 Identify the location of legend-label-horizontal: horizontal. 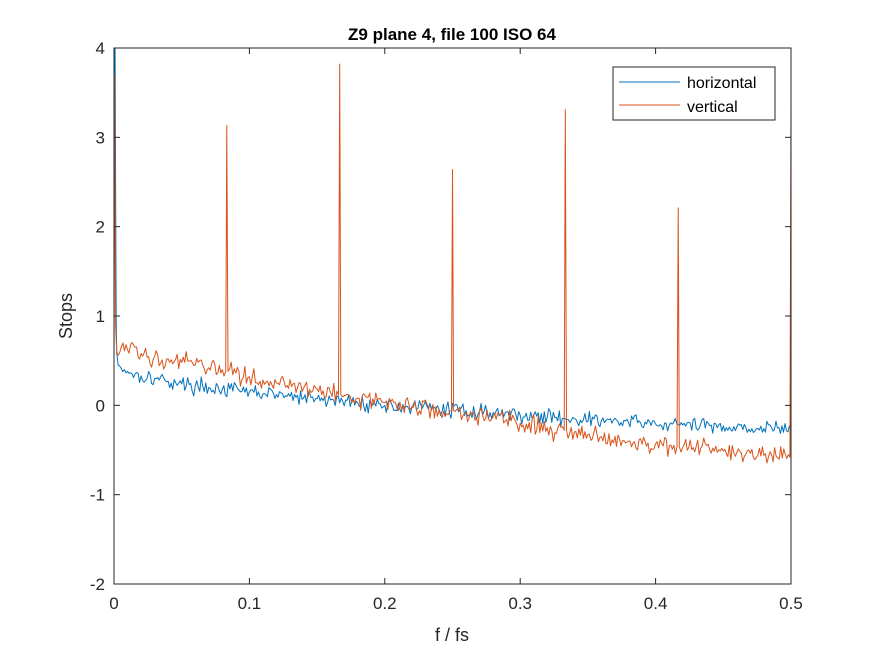
(721, 83).